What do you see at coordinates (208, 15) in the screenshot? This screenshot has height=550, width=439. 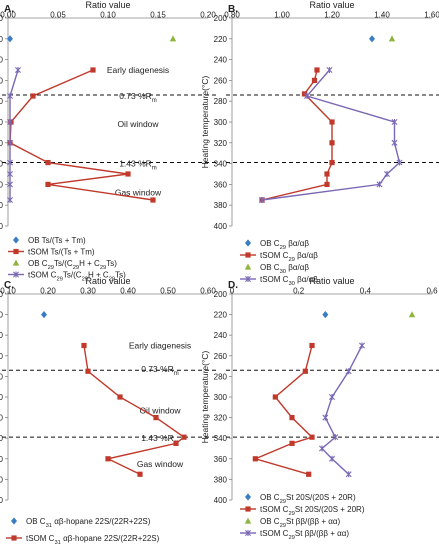 I see `x-tick-label: 0.20` at bounding box center [208, 15].